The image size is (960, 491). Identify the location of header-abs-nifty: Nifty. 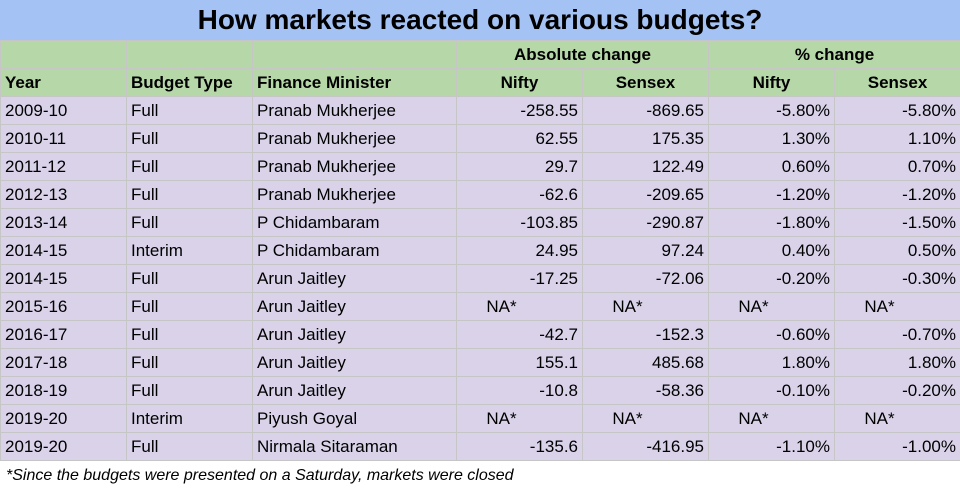
(520, 83).